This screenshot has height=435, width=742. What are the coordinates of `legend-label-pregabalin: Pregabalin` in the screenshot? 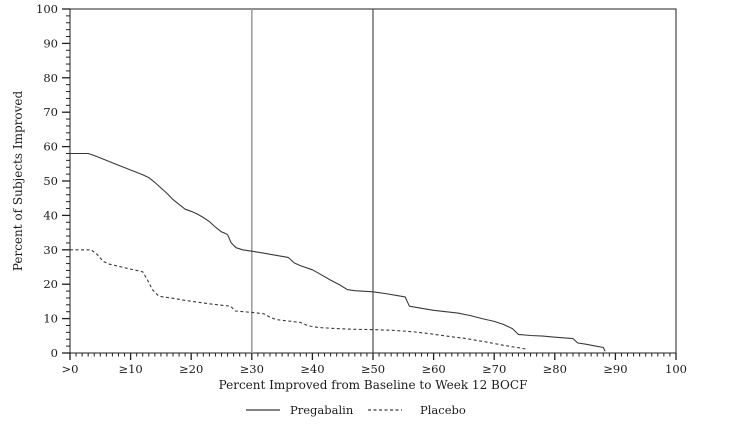 It's located at (322, 410).